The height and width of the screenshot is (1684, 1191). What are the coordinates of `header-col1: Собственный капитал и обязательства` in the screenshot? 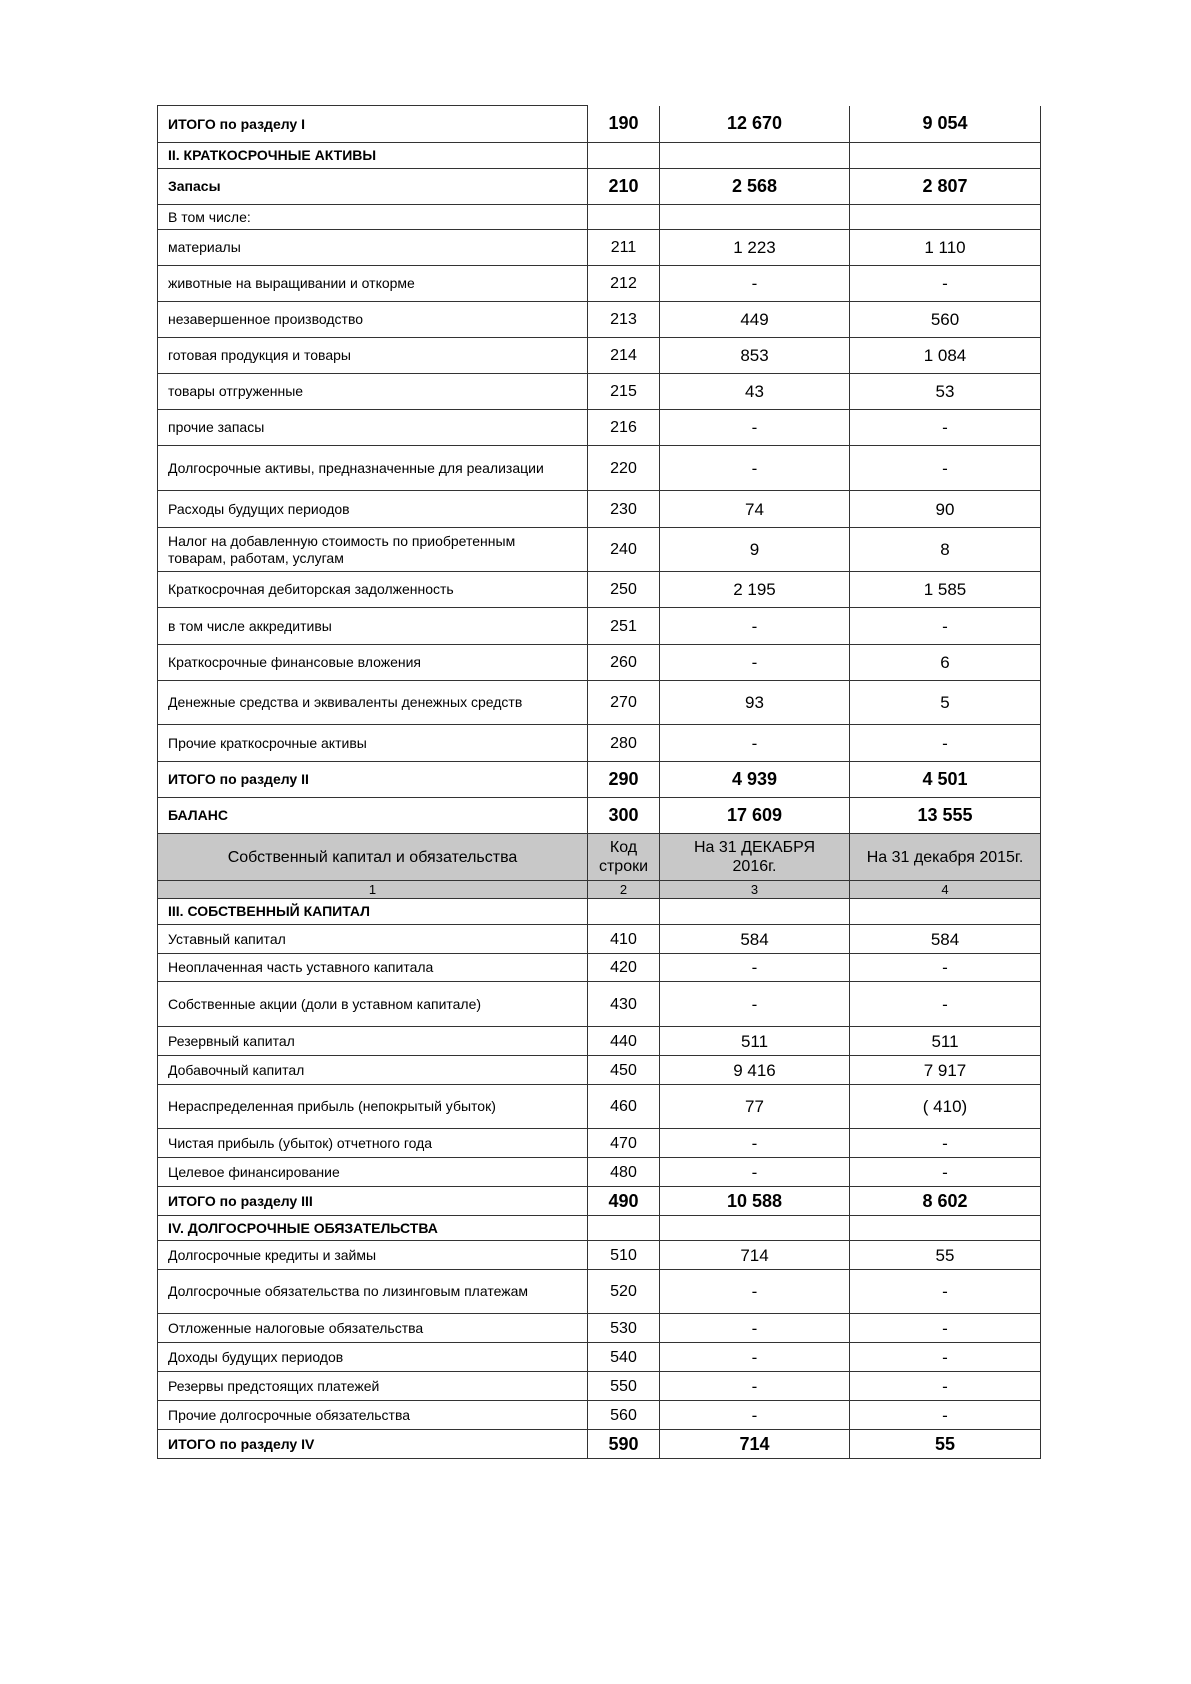 It's located at (372, 857).